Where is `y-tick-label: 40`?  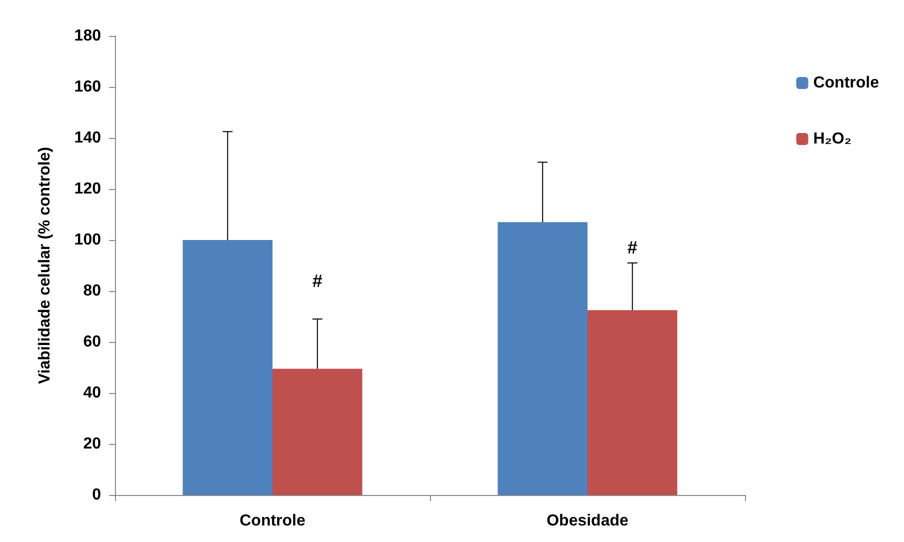 y-tick-label: 40 is located at coordinates (92, 393).